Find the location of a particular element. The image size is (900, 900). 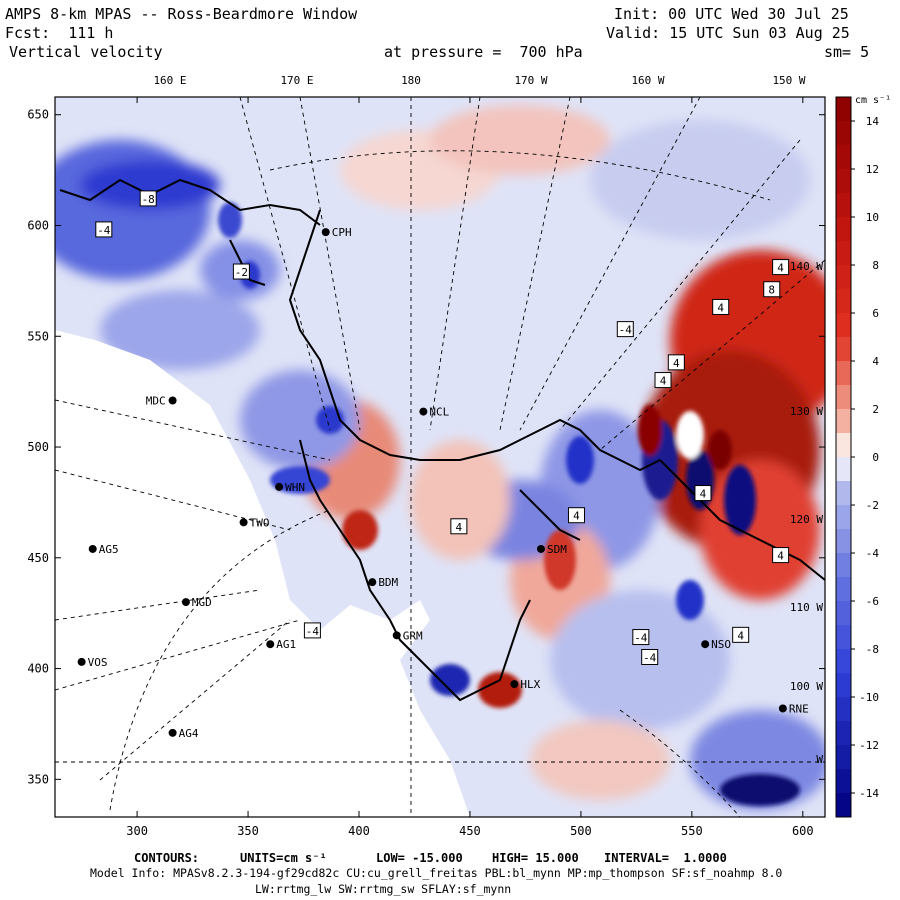

contour-label-text: -8 is located at coordinates (148, 199).